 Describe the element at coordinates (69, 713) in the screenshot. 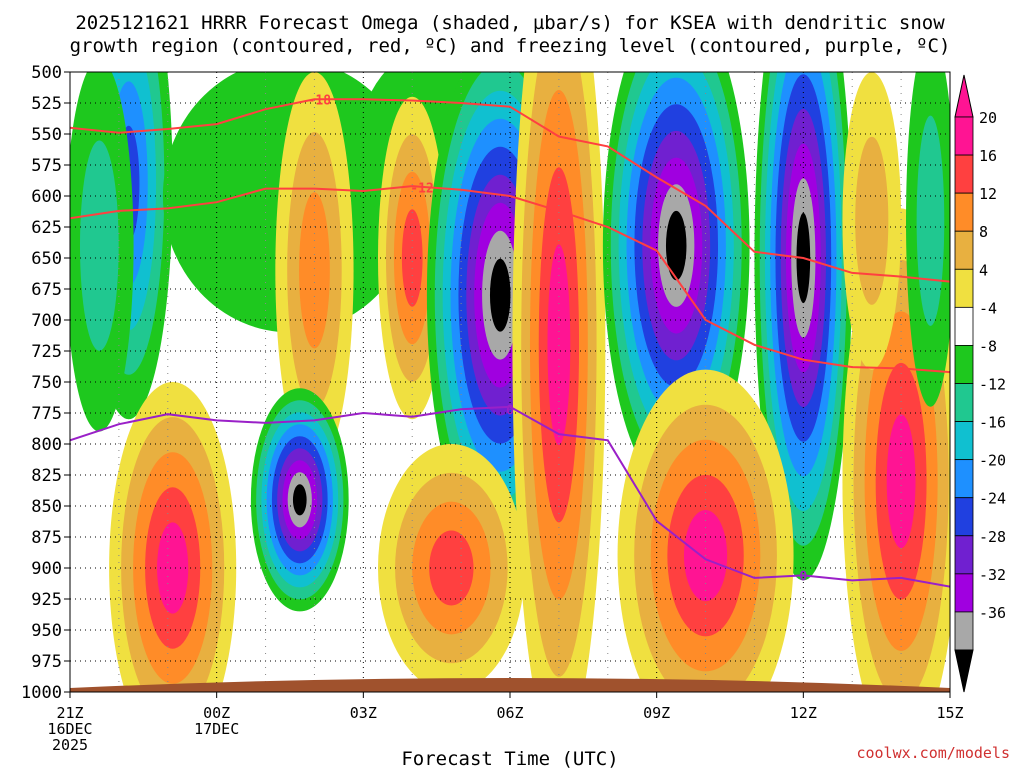

I see `x-tick-label-21Z-0: 21Z` at that location.